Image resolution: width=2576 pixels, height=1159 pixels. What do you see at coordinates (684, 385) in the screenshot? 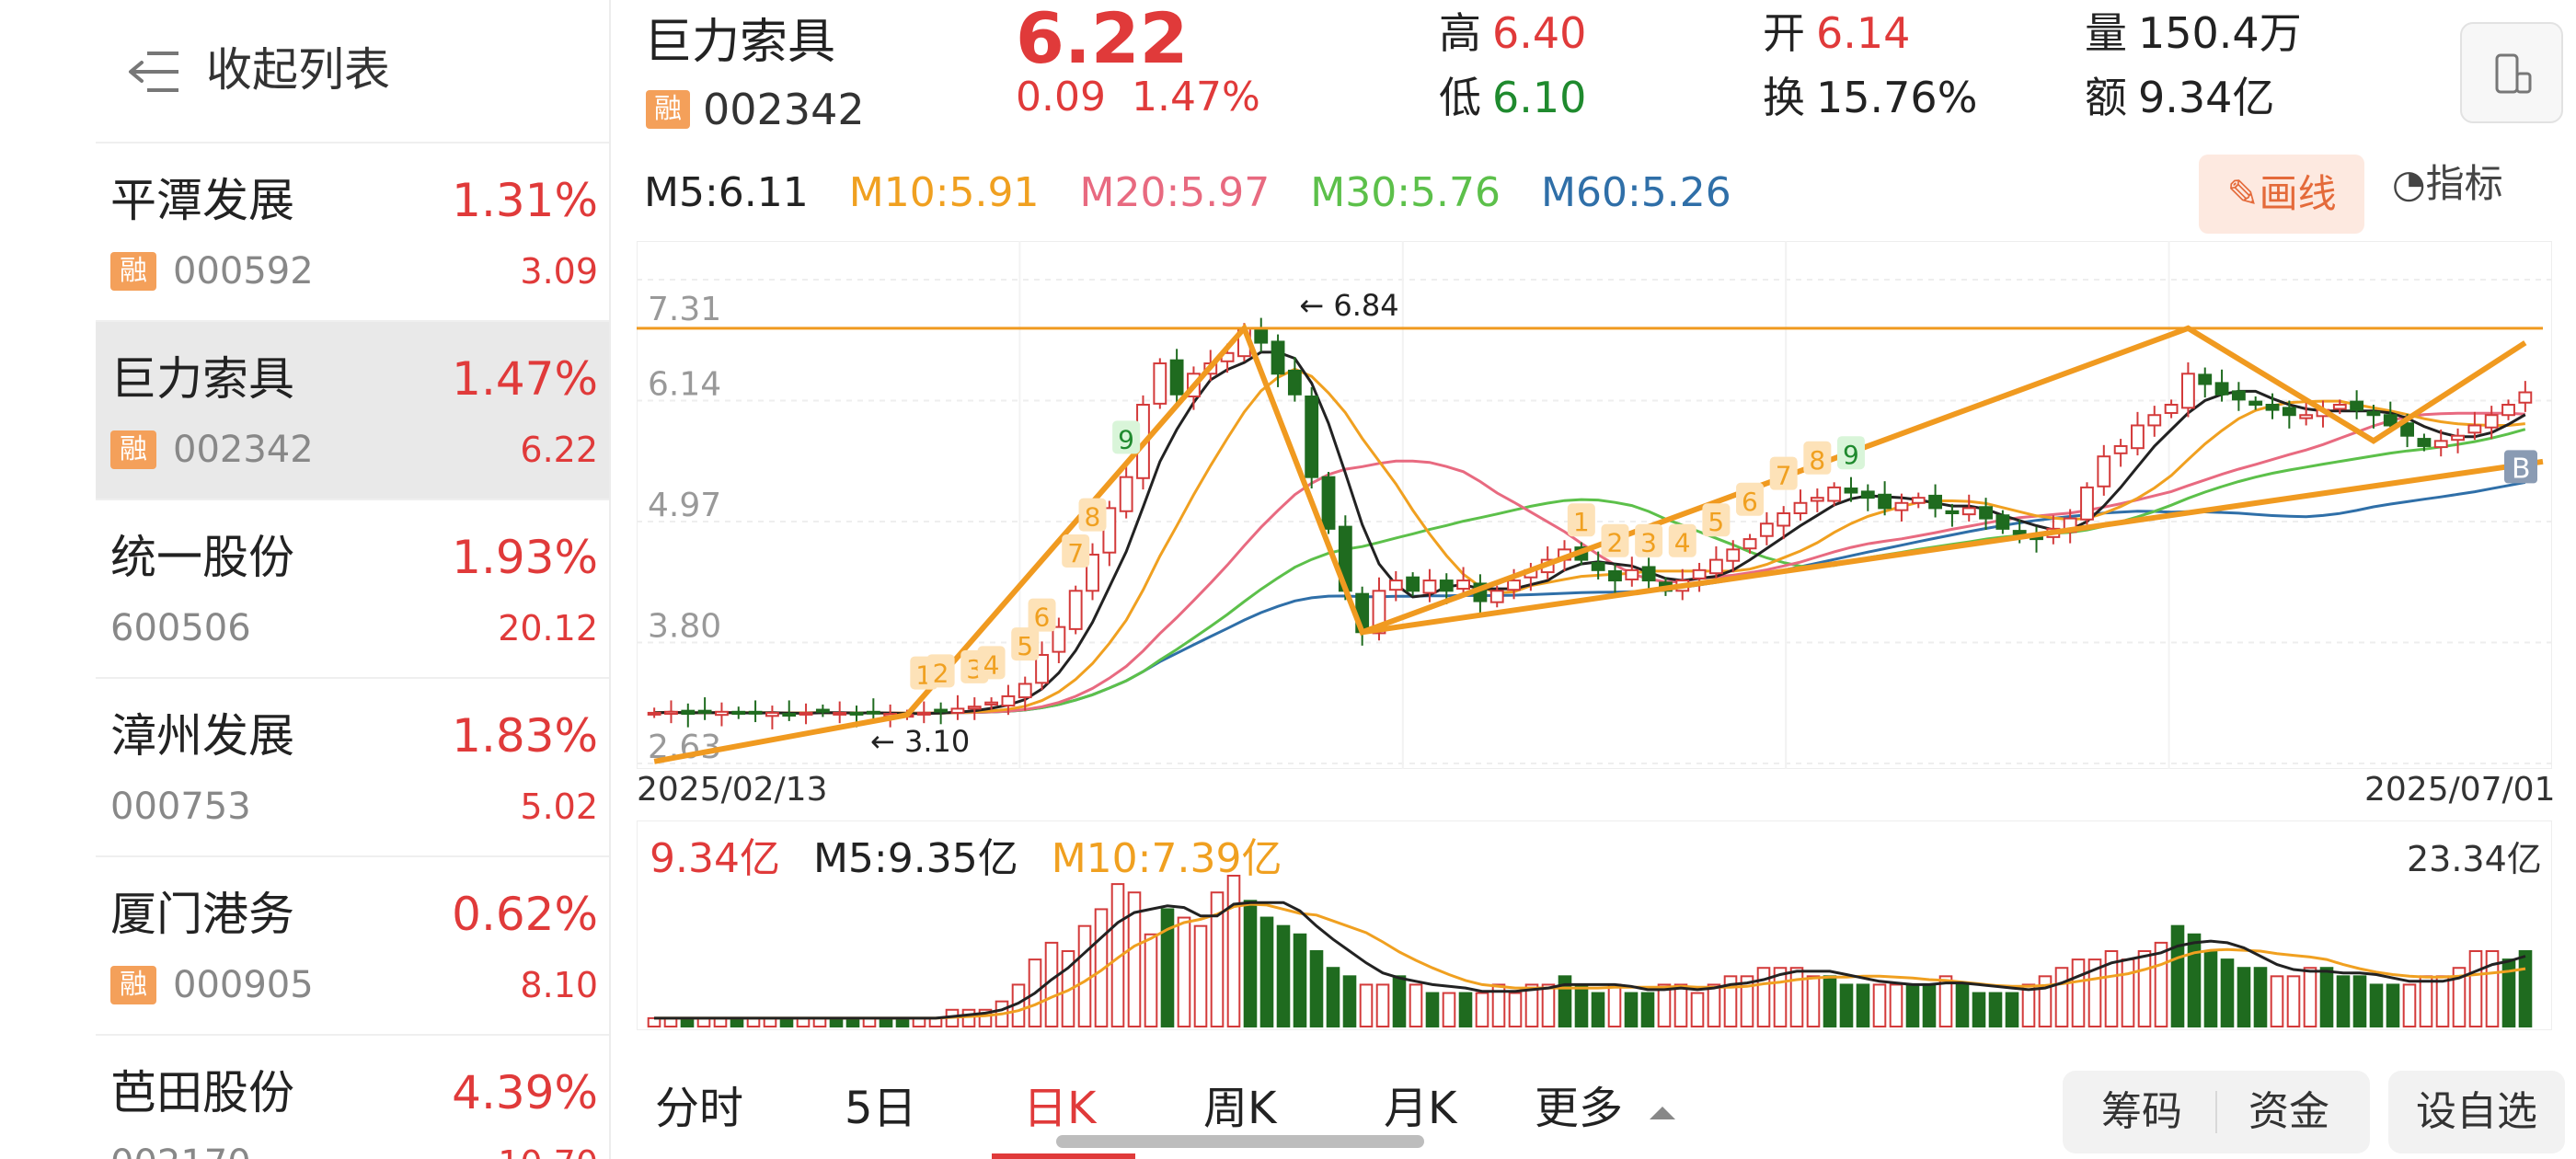
I see `y-tick-label: 6.14` at bounding box center [684, 385].